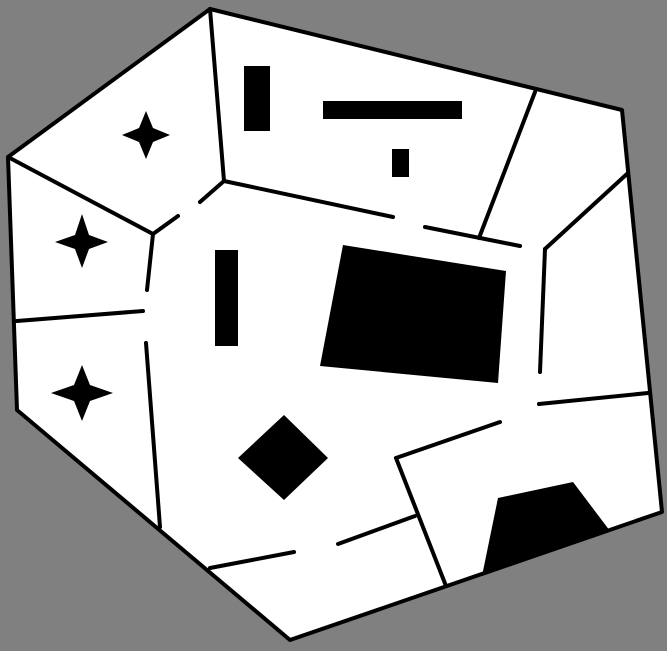 The width and height of the screenshot is (667, 651). What do you see at coordinates (546, 529) in the screenshot?
I see `trapezoid-obstacle` at bounding box center [546, 529].